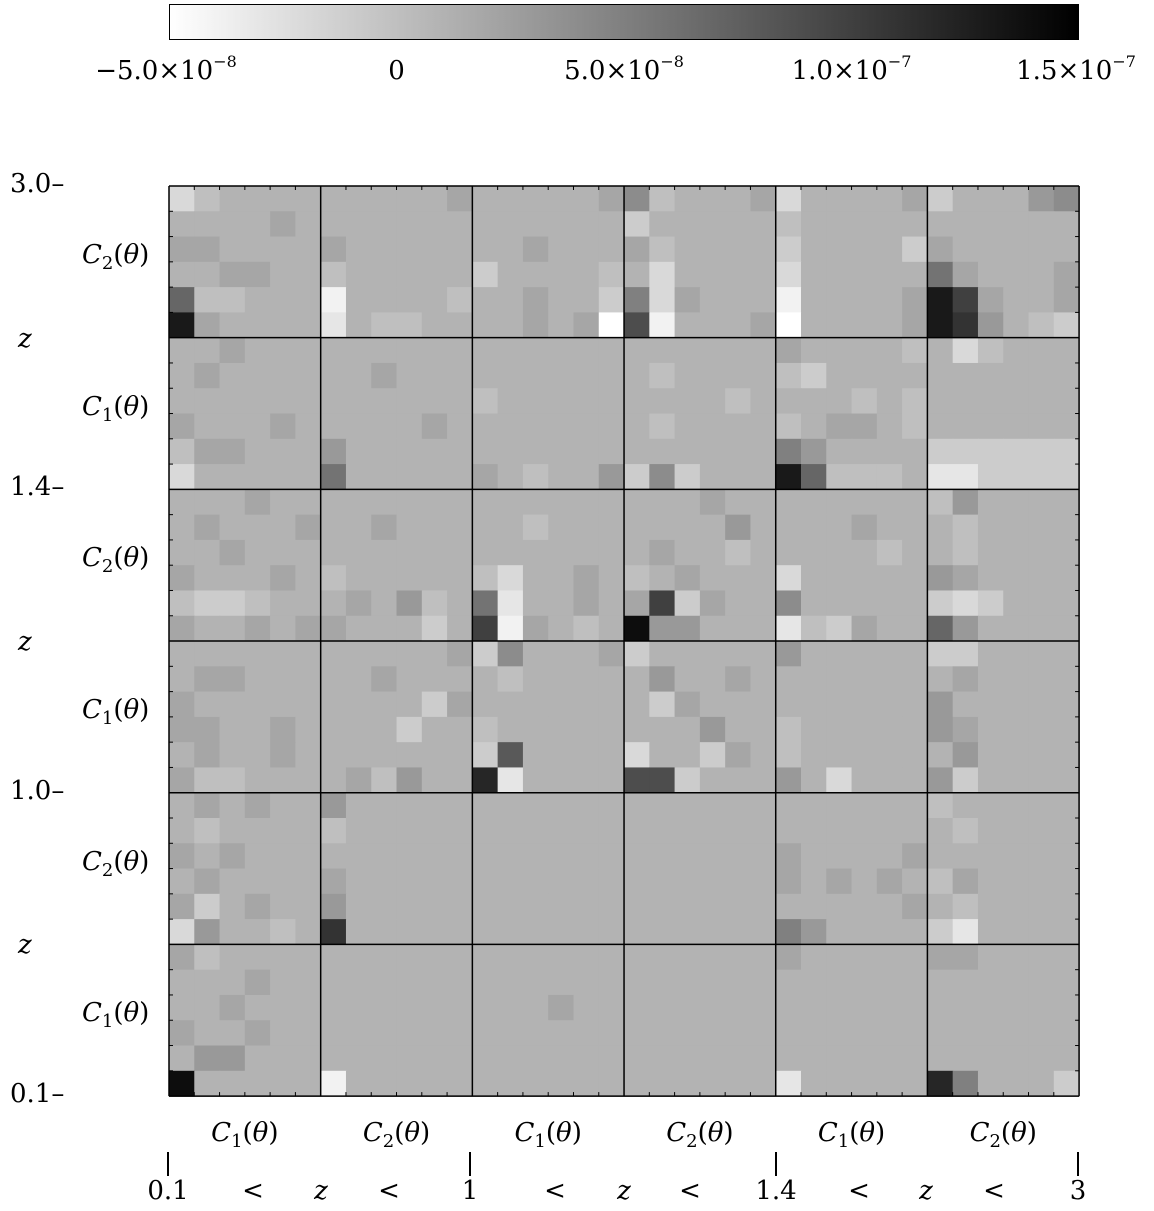  What do you see at coordinates (116, 256) in the screenshot?
I see `row-block-label-text: C2(θ)` at bounding box center [116, 256].